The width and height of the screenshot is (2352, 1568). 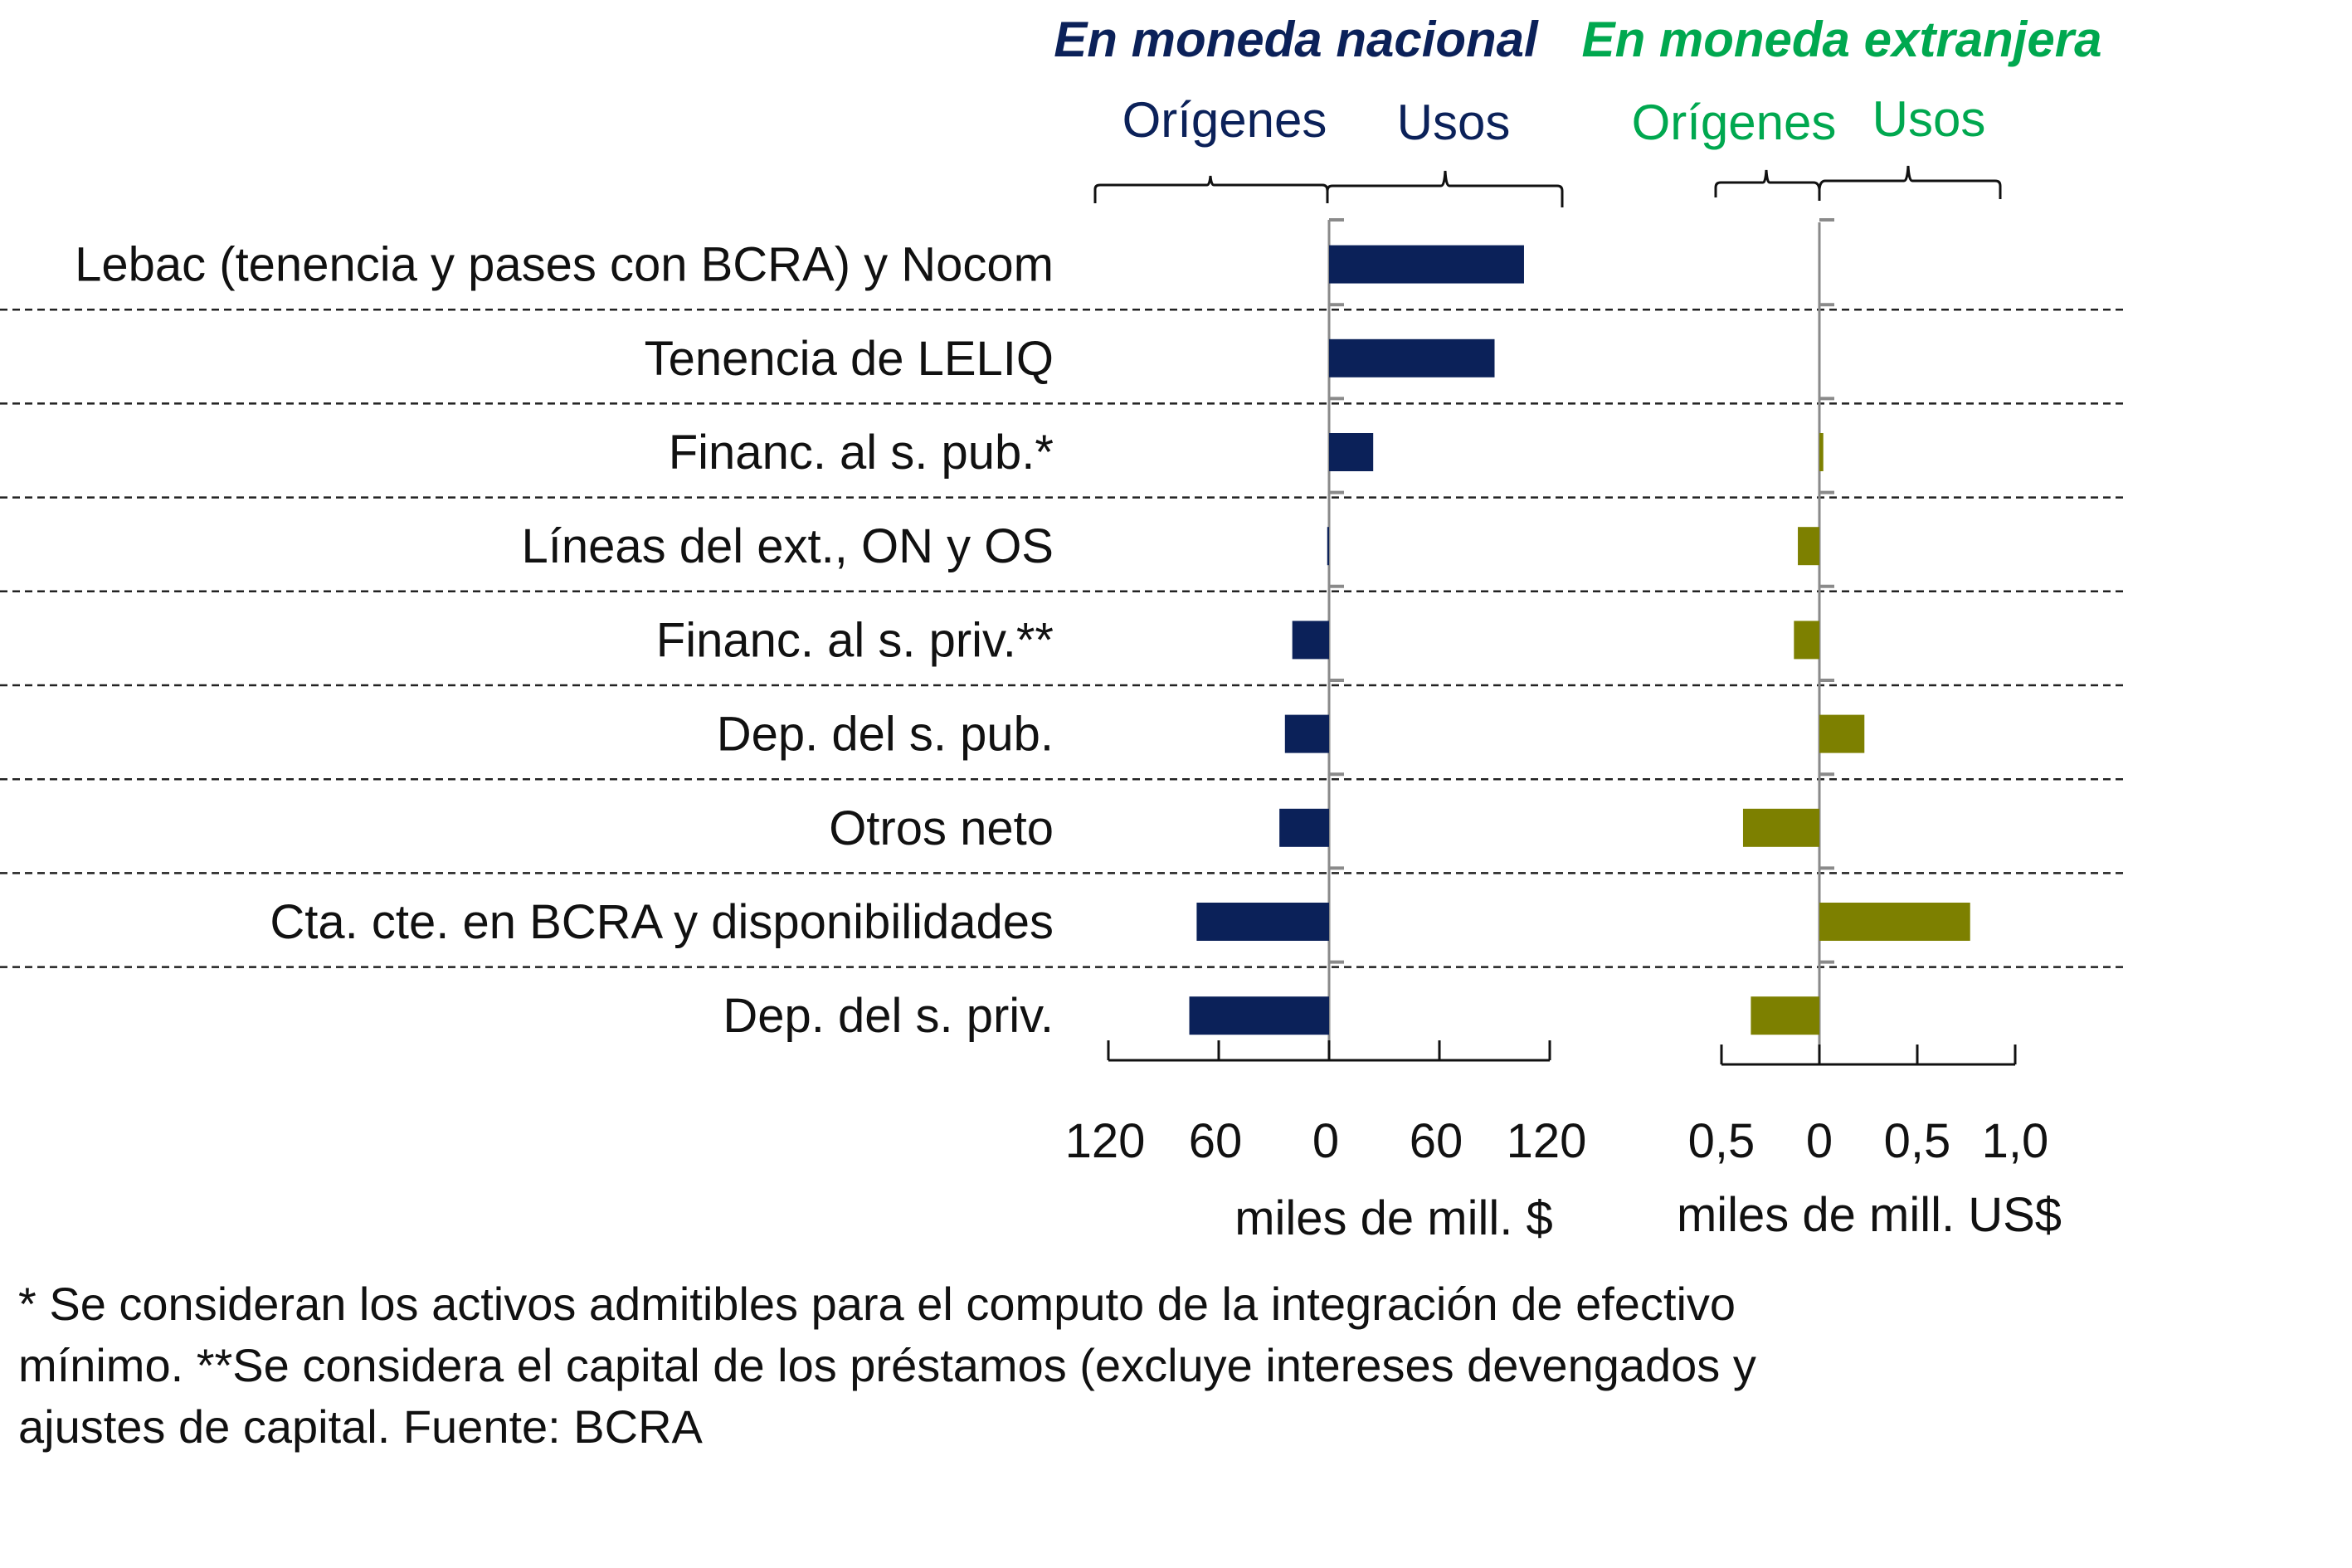 I want to click on footnote-line-3: ajustes de capital. Fuente: BCRA, so click(x=360, y=1426).